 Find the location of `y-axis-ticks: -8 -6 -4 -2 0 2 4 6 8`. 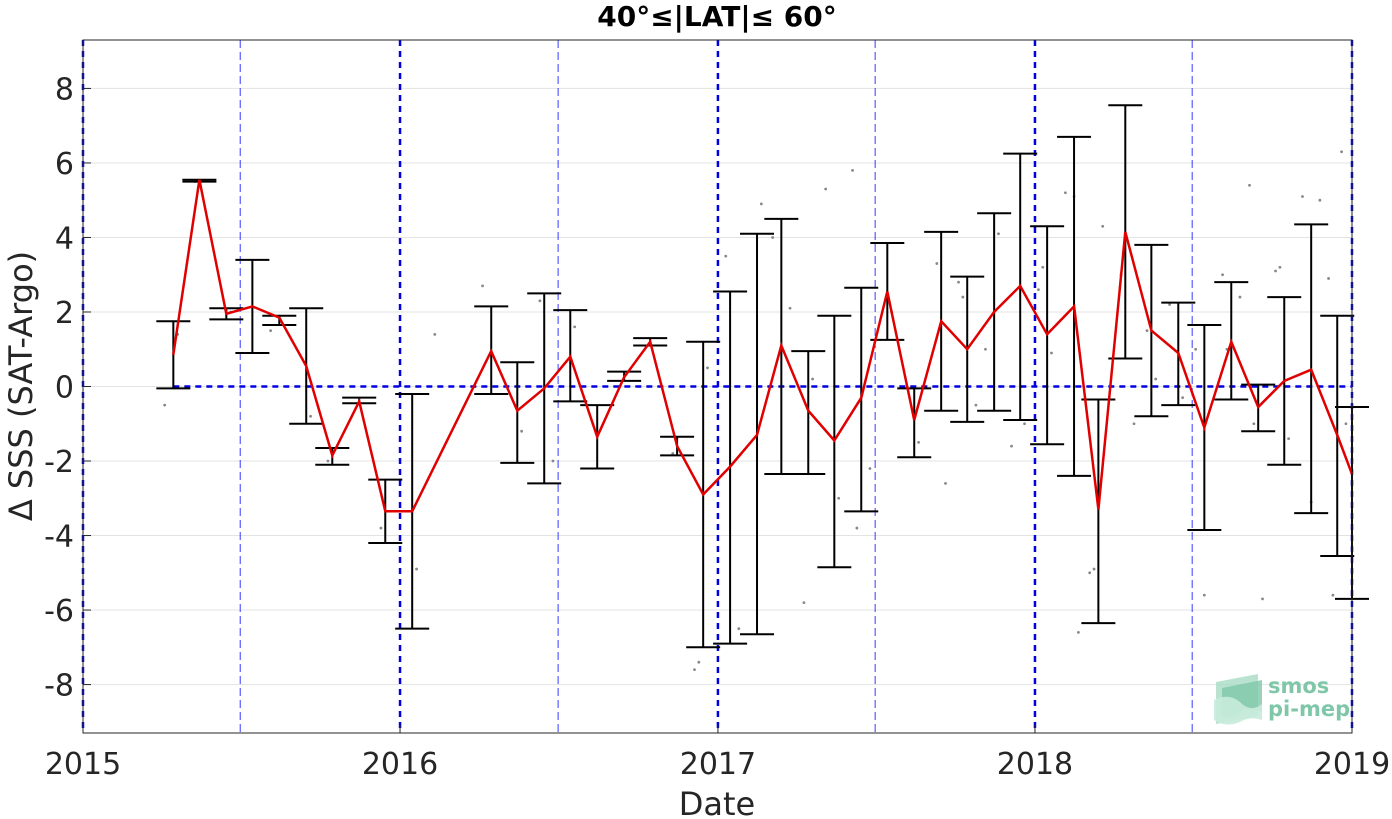

y-axis-ticks: -8 -6 -4 -2 0 2 4 6 8 is located at coordinates (67, 388).